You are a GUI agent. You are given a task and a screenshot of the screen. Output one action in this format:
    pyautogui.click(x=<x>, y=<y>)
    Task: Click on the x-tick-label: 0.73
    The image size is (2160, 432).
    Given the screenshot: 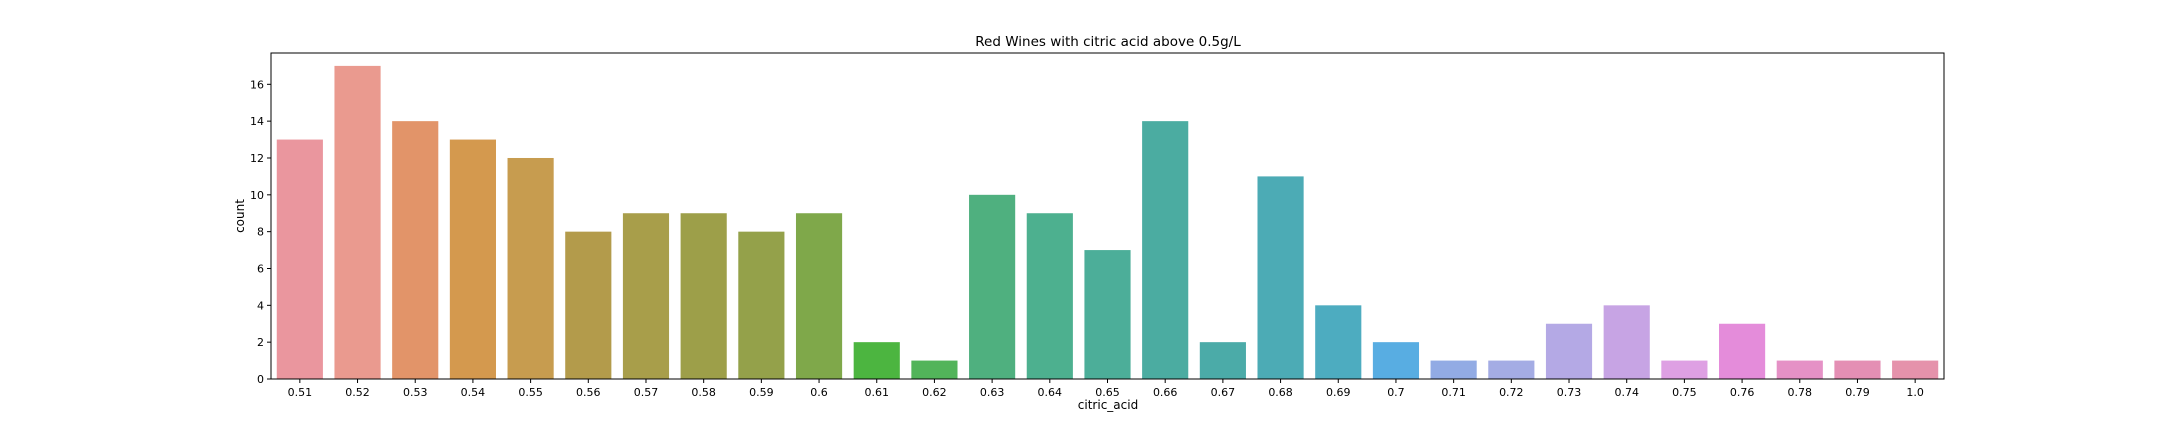 What is the action you would take?
    pyautogui.click(x=1569, y=392)
    